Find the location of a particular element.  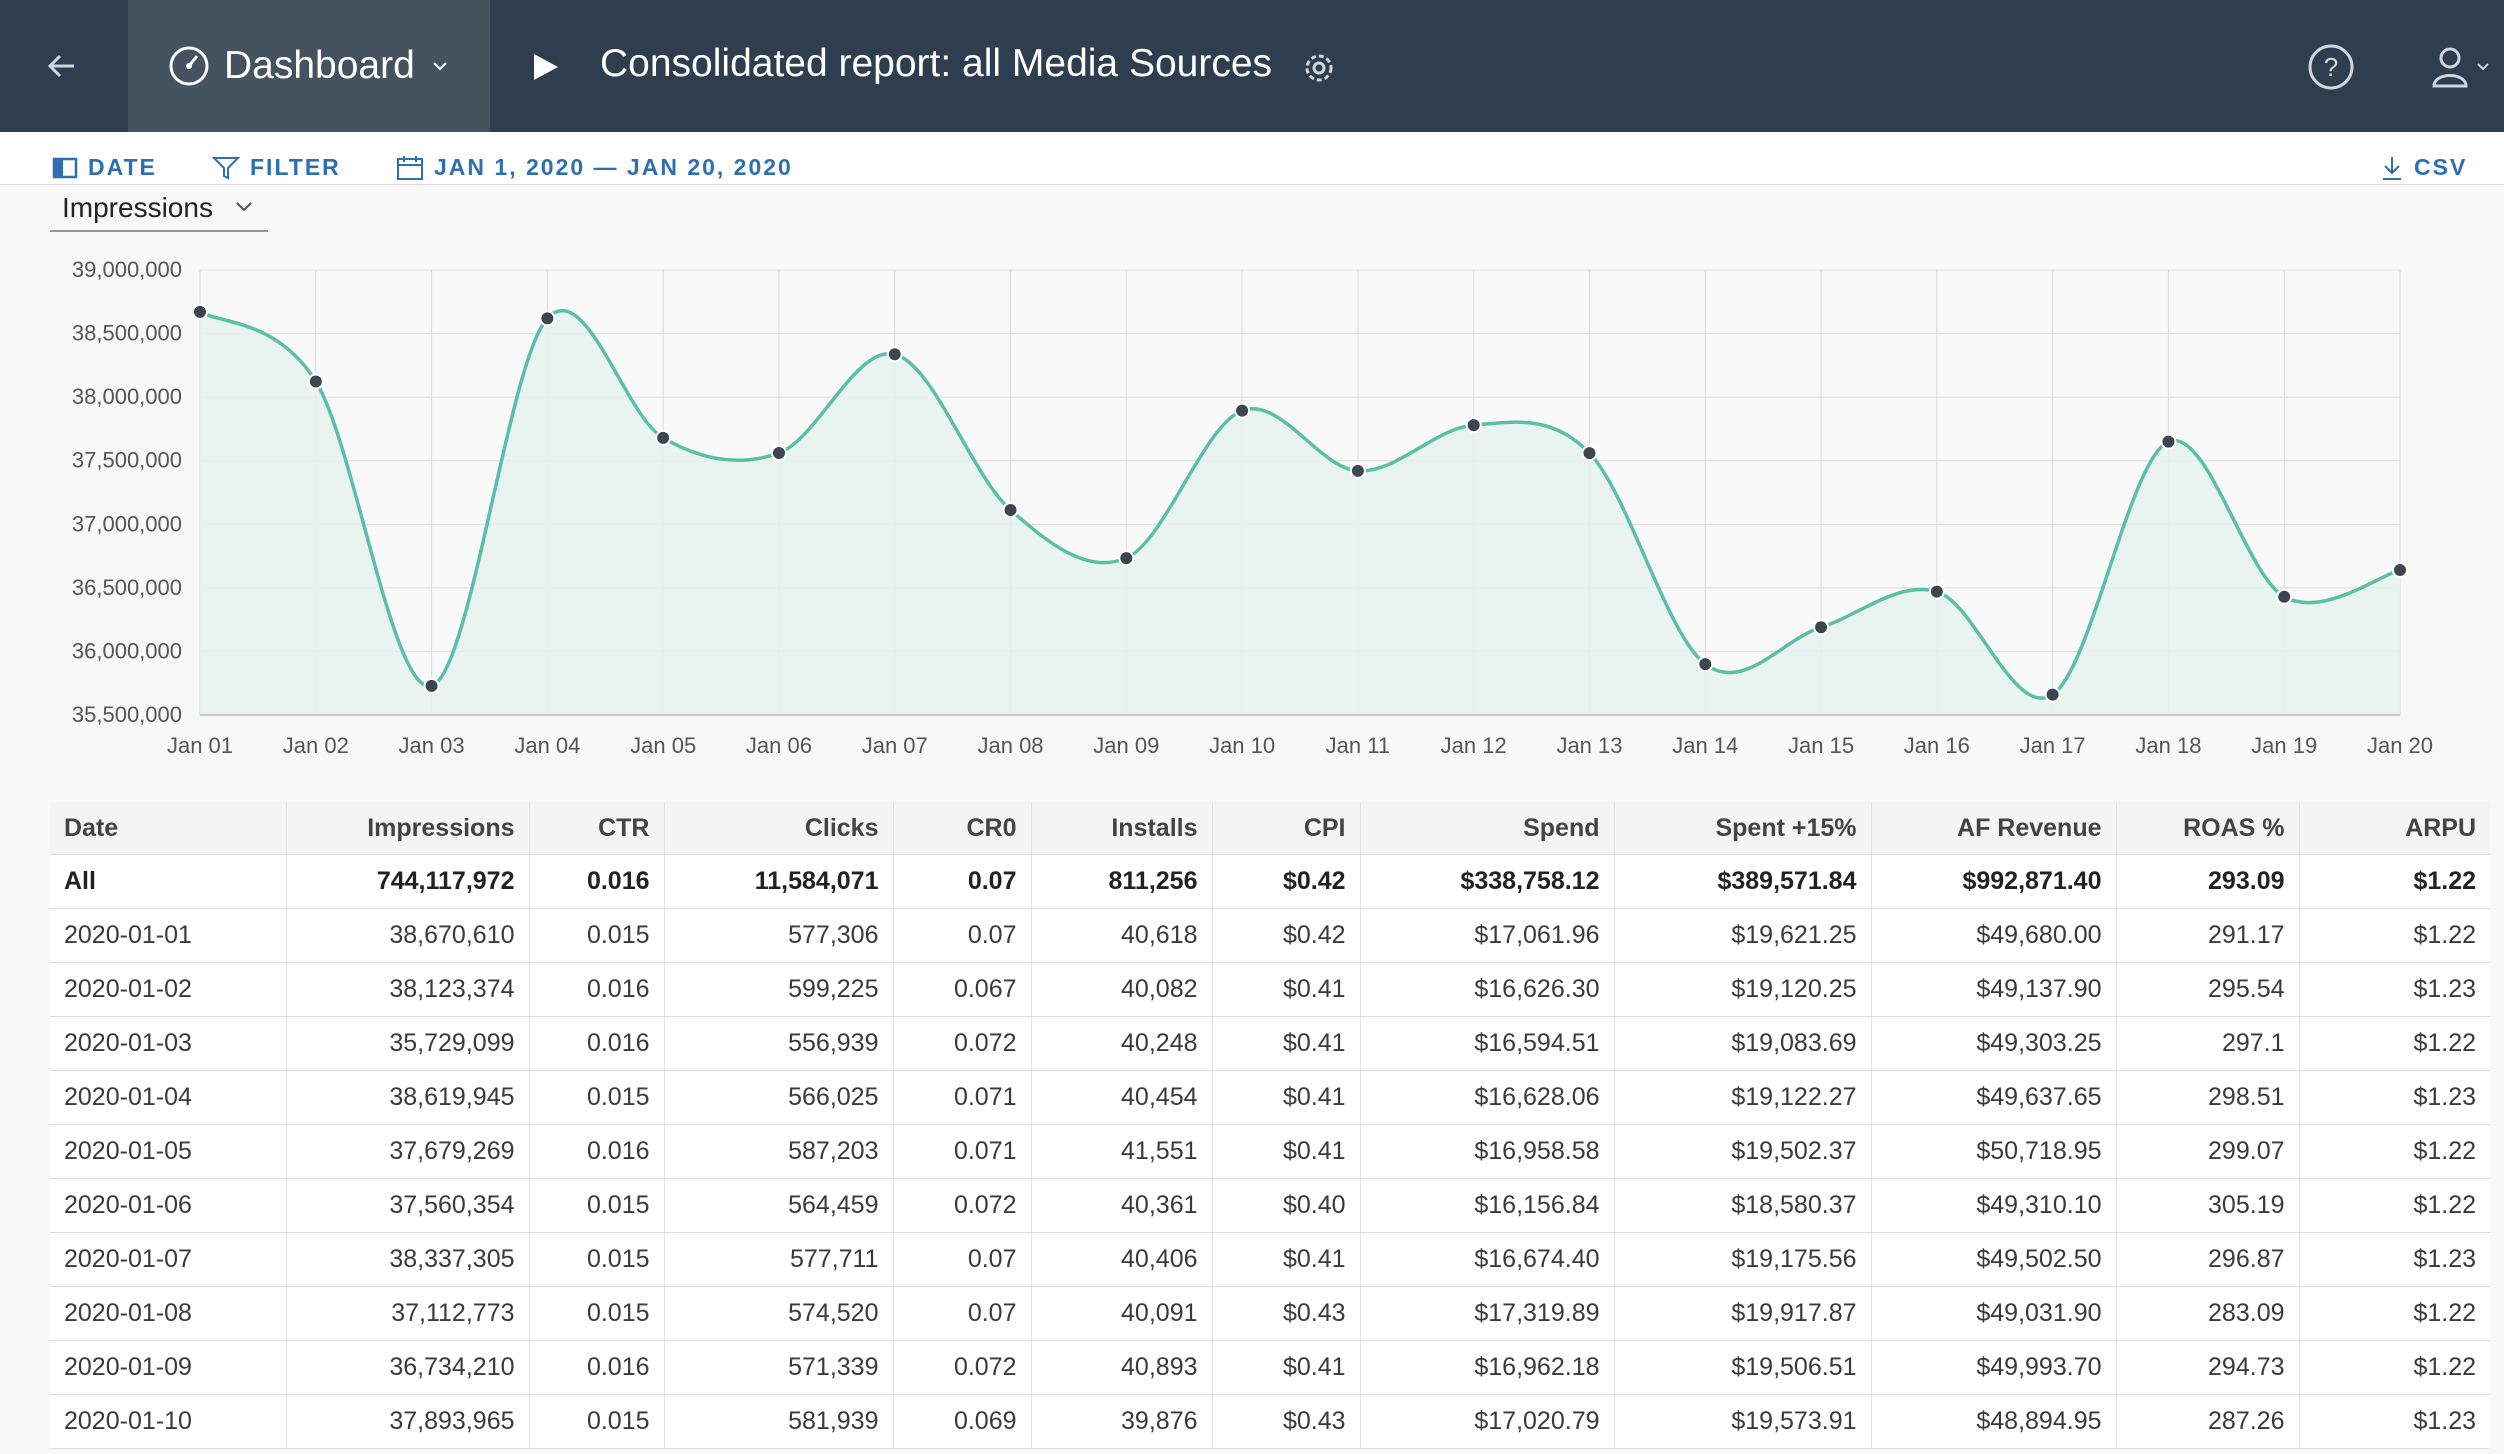

filter-icon is located at coordinates (226, 168).